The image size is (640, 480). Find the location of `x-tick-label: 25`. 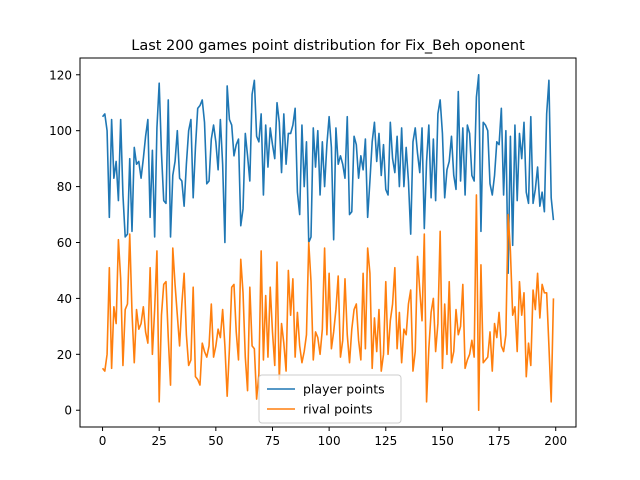

x-tick-label: 25 is located at coordinates (159, 441).